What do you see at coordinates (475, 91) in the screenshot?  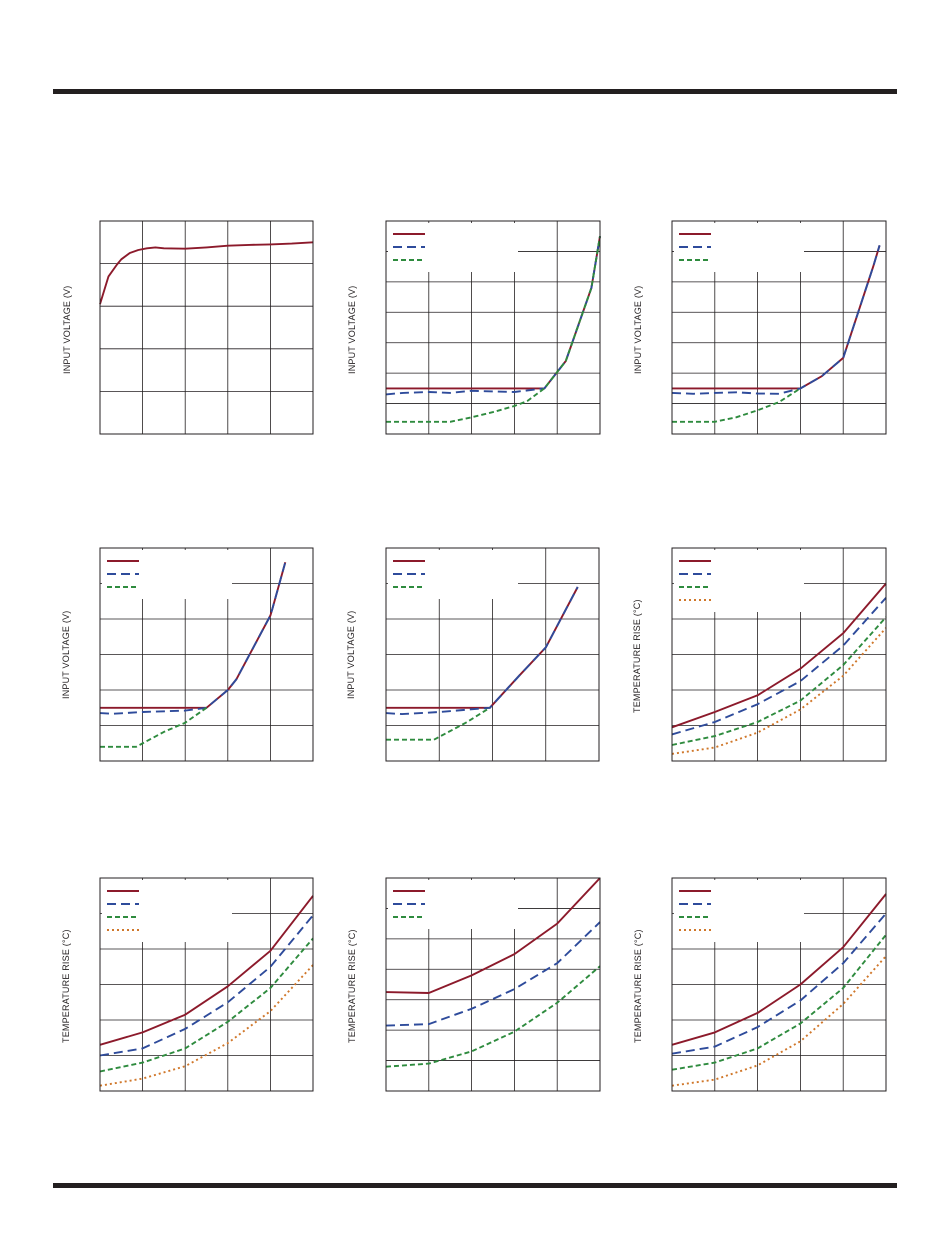 I see `top-rule` at bounding box center [475, 91].